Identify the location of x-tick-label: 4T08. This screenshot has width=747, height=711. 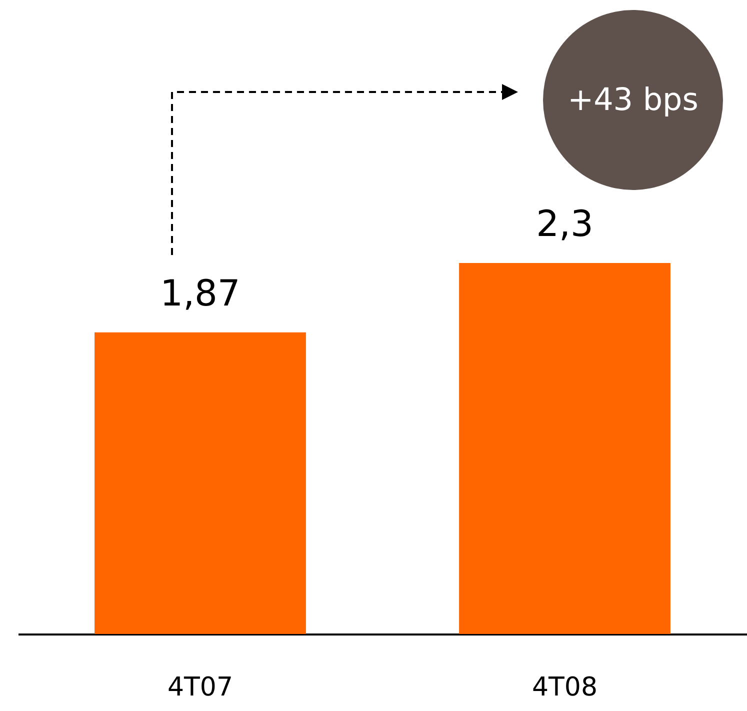
(565, 687).